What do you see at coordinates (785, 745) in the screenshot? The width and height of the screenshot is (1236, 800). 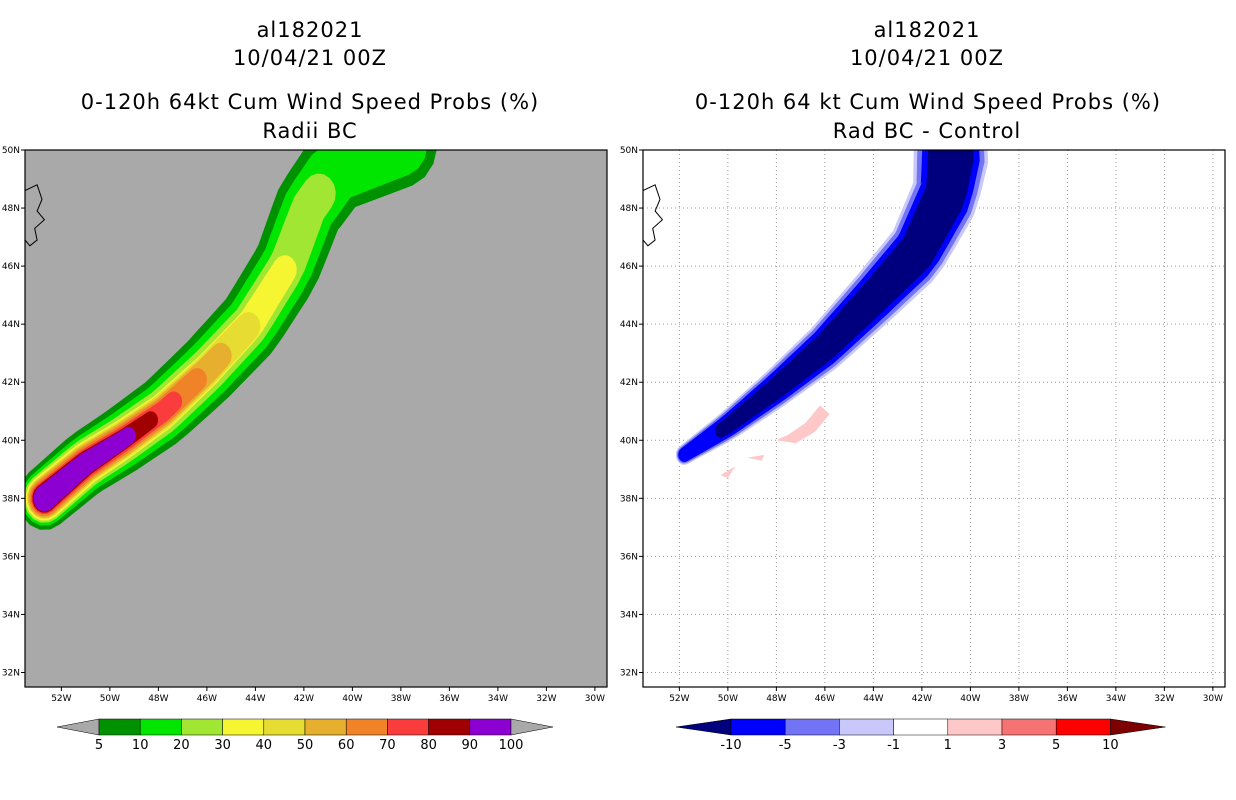 I see `colorbar-label: -5` at bounding box center [785, 745].